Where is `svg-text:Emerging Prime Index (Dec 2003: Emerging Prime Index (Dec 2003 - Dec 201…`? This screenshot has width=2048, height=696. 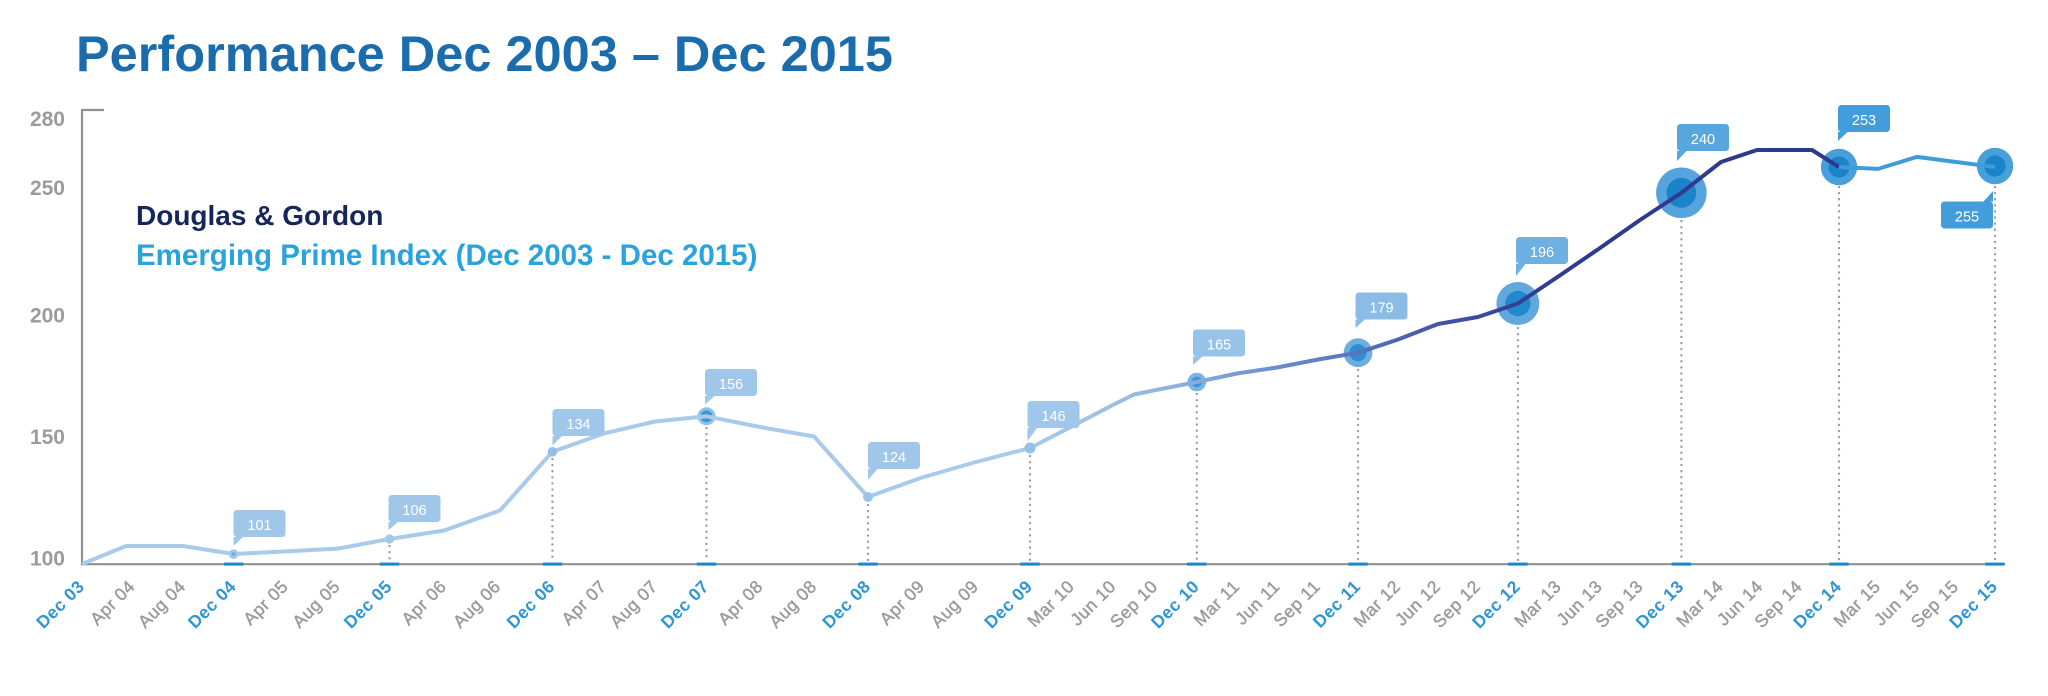
svg-text:Emerging Prime Index (Dec 2003: Emerging Prime Index (Dec 2003 - Dec 201… is located at coordinates (446, 255).